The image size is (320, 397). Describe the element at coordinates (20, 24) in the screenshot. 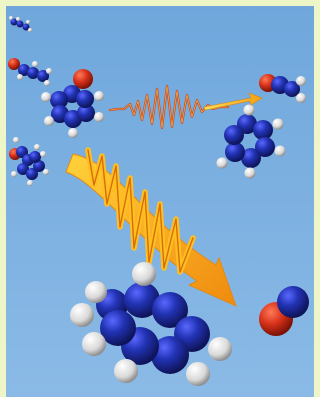

I see `tiny-molecule-icon` at that location.